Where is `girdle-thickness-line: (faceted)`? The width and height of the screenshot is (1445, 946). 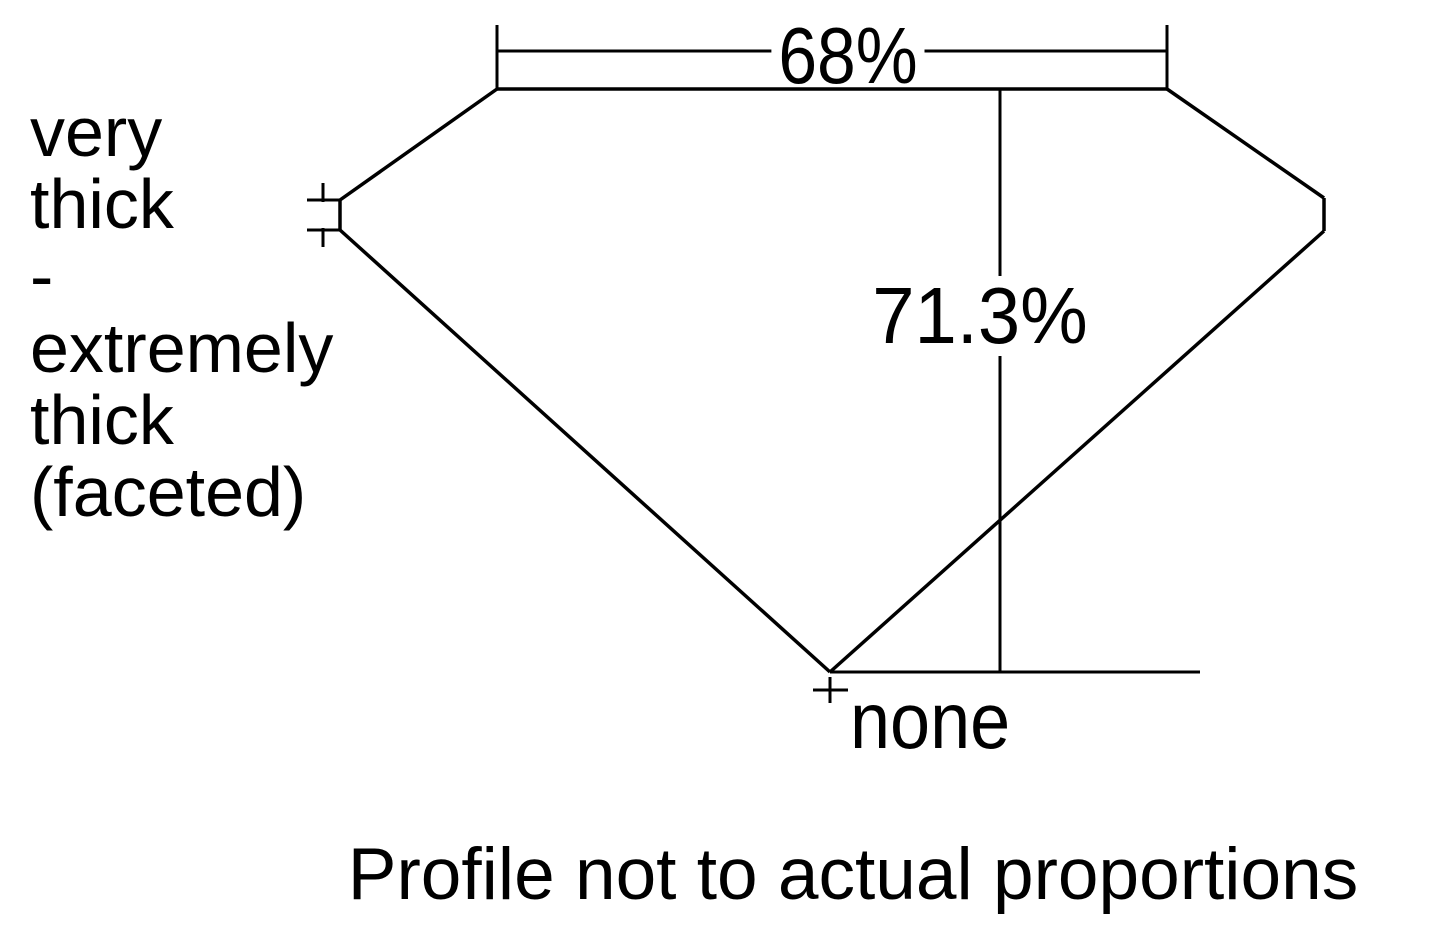 girdle-thickness-line: (faceted) is located at coordinates (168, 492).